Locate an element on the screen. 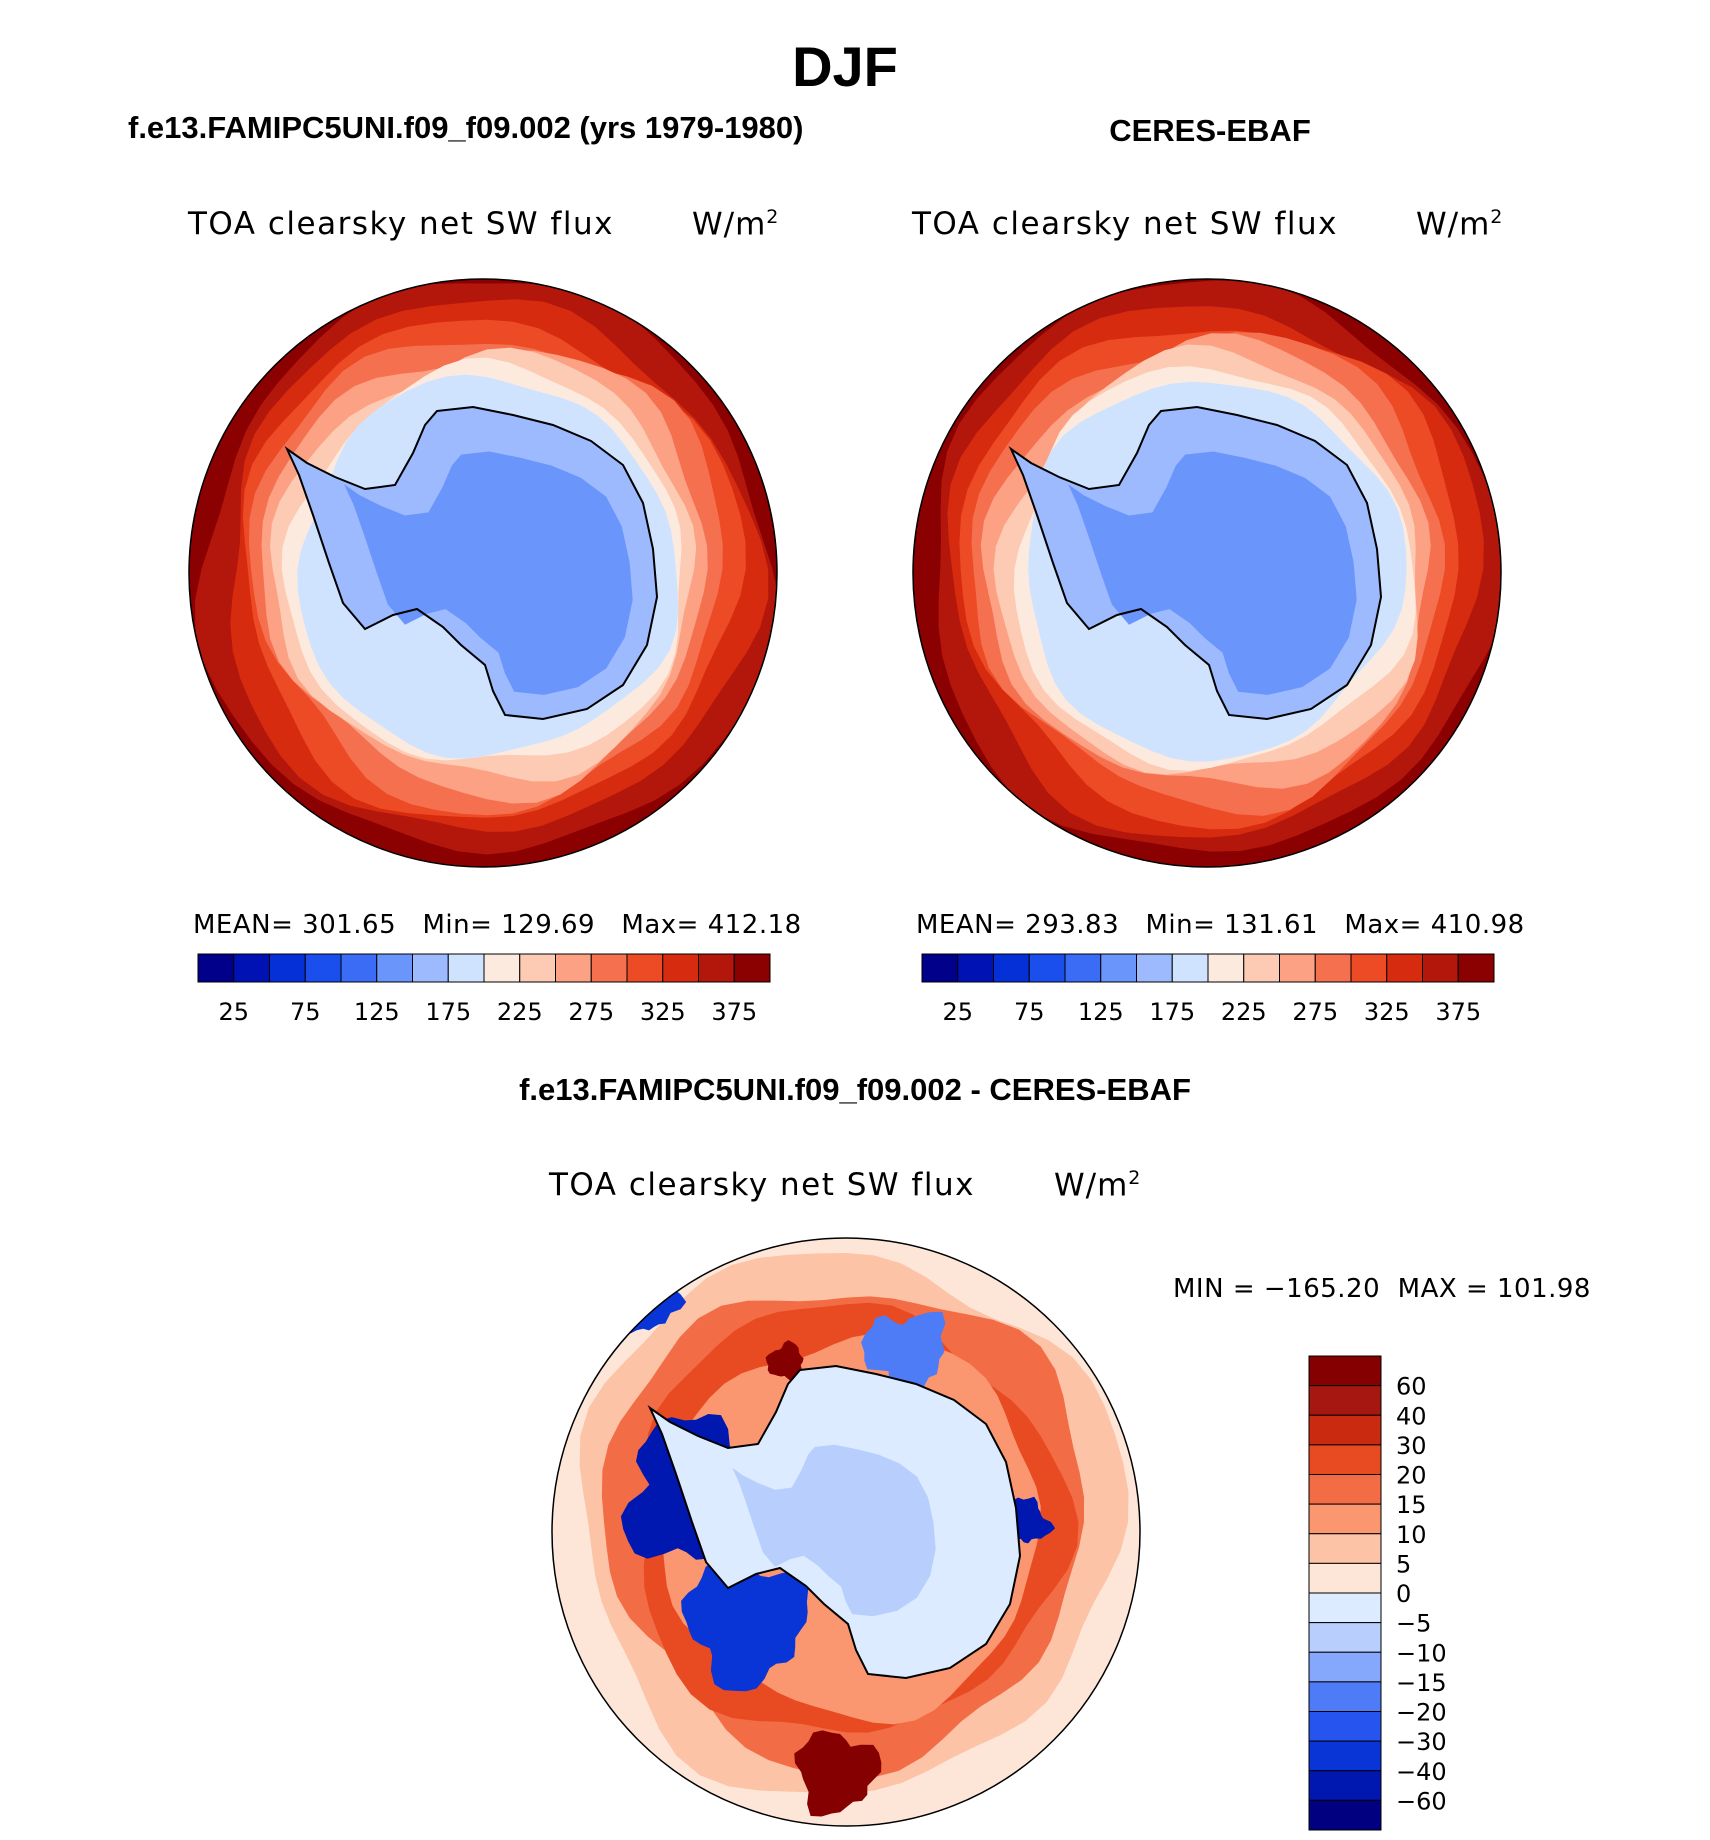 This screenshot has width=1710, height=1840. model-mean-value: 301.65 is located at coordinates (349, 925).